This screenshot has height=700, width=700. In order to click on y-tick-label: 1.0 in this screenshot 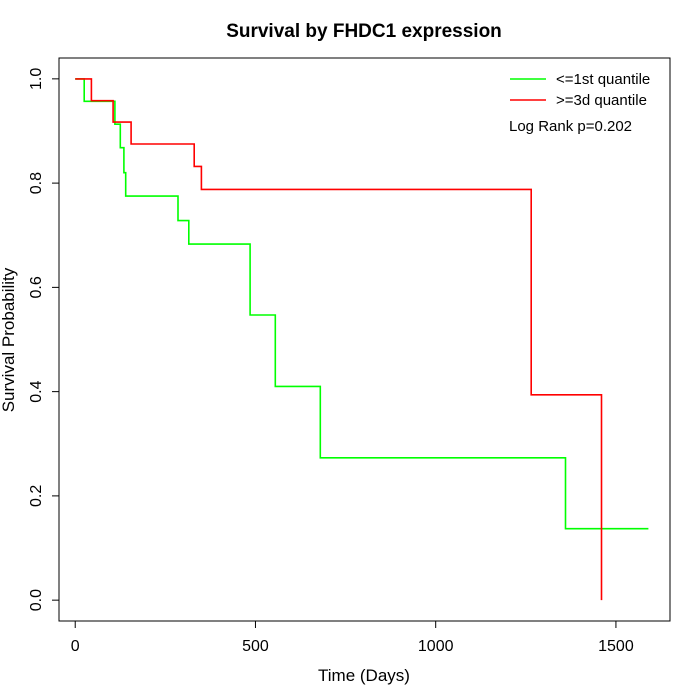, I will do `click(36, 79)`.